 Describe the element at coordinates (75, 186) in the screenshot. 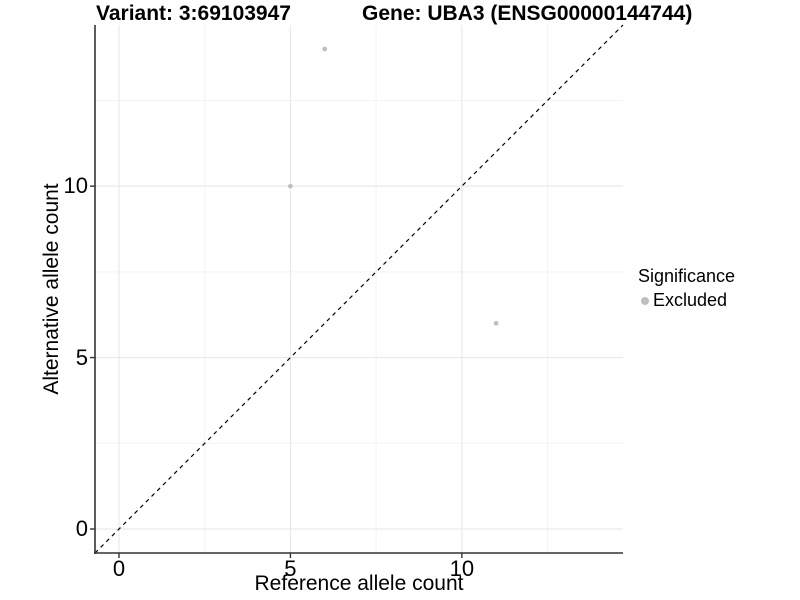

I see `y-tick-label: 10` at that location.